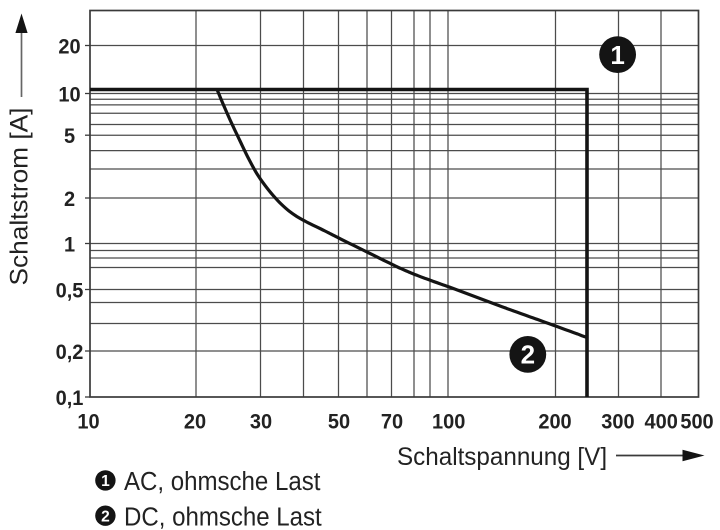  What do you see at coordinates (261, 422) in the screenshot?
I see `svg-text: 30` at bounding box center [261, 422].